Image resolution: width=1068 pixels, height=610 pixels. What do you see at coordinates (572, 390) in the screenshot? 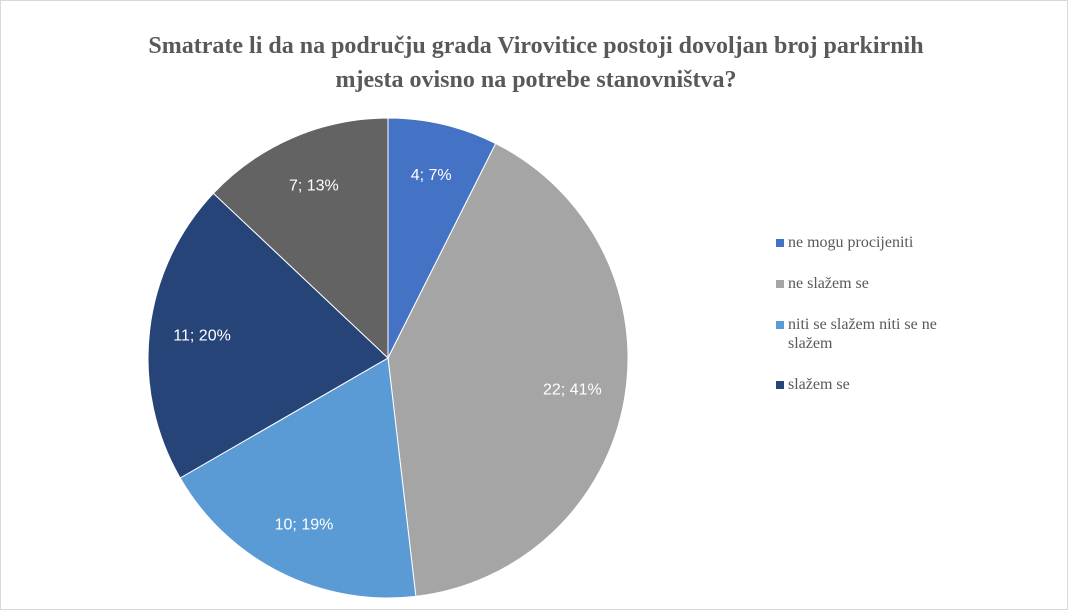
I see `data-label: 22; 41%` at bounding box center [572, 390].